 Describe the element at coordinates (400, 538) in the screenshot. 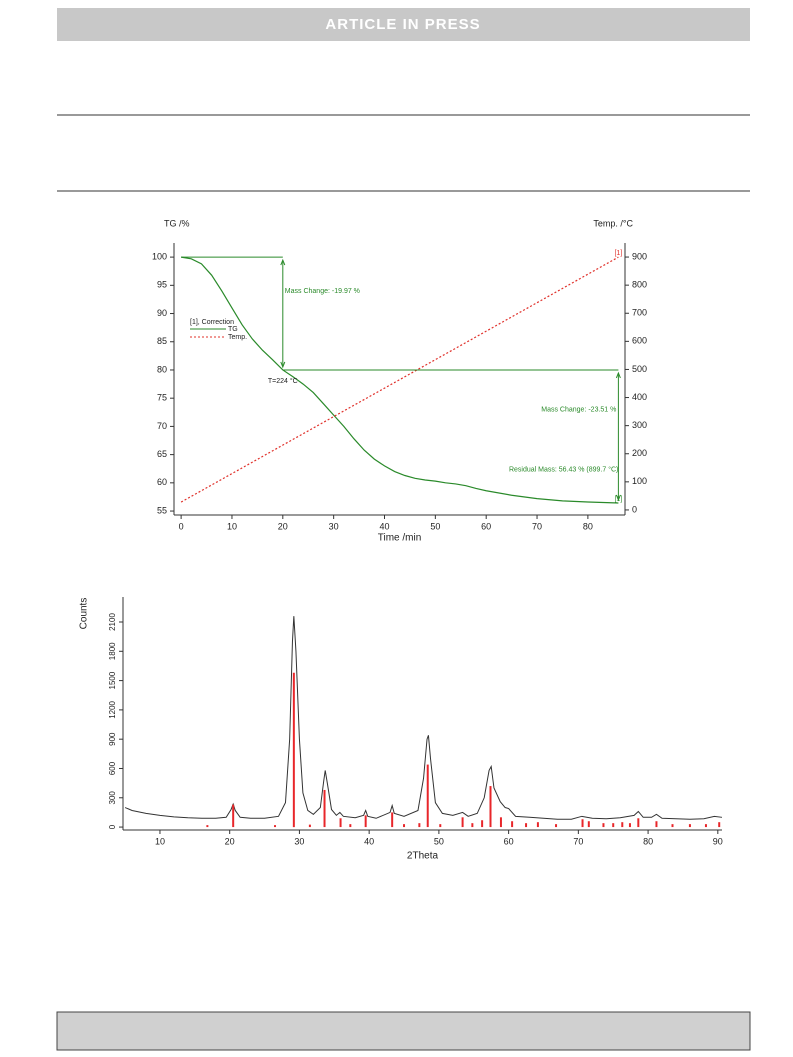

I see `x-axis-label: Time /min` at that location.